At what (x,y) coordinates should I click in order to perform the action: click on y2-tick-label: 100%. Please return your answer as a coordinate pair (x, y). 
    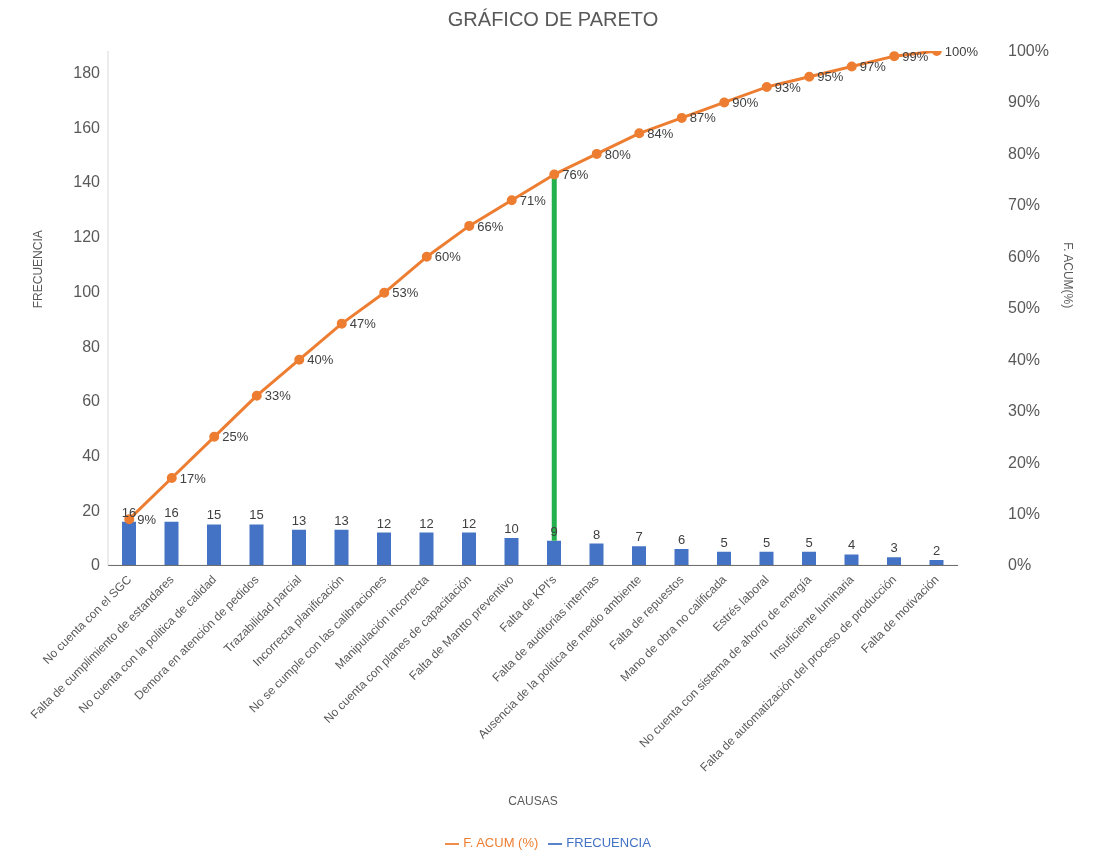
    Looking at the image, I should click on (1028, 50).